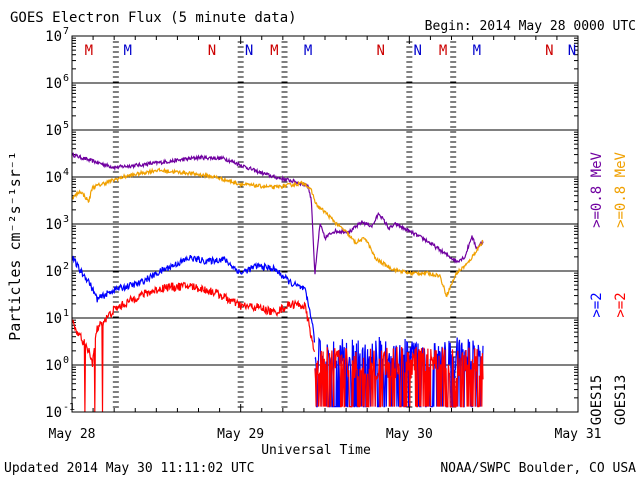 Image resolution: width=640 pixels, height=480 pixels. What do you see at coordinates (609, 289) in the screenshot?
I see `right-legend: >=0.8 MeV >=2 GOES13 >=0.8 MeV >=2 GOES15` at bounding box center [609, 289].